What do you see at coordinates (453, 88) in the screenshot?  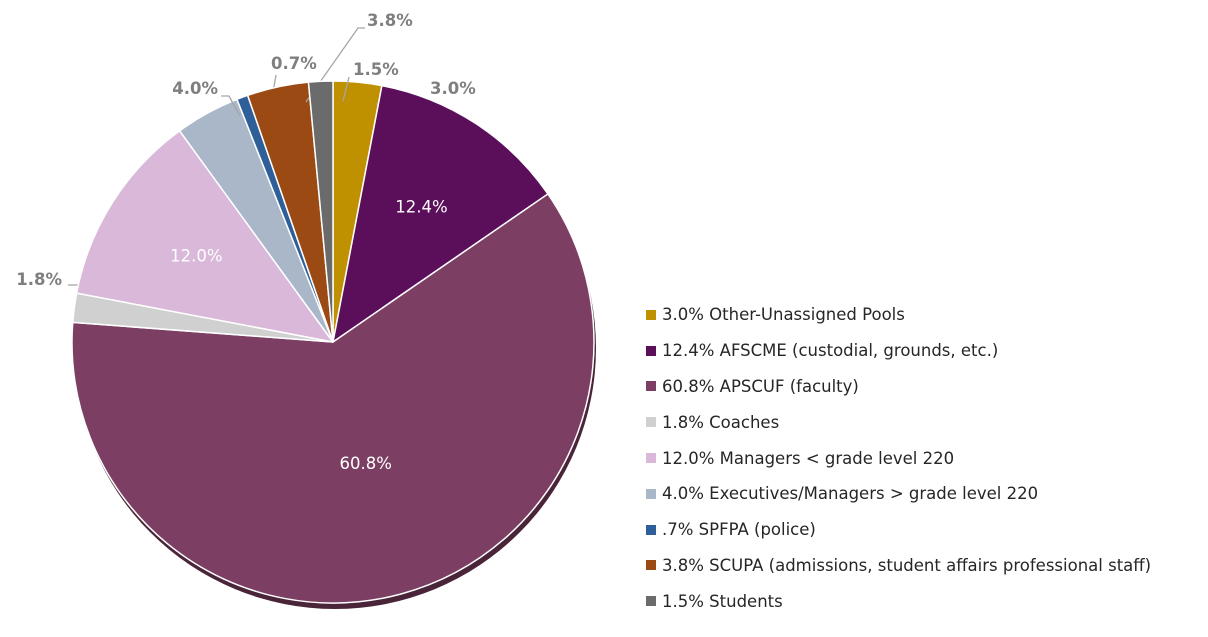 I see `slice-data-label: 3.0%` at bounding box center [453, 88].